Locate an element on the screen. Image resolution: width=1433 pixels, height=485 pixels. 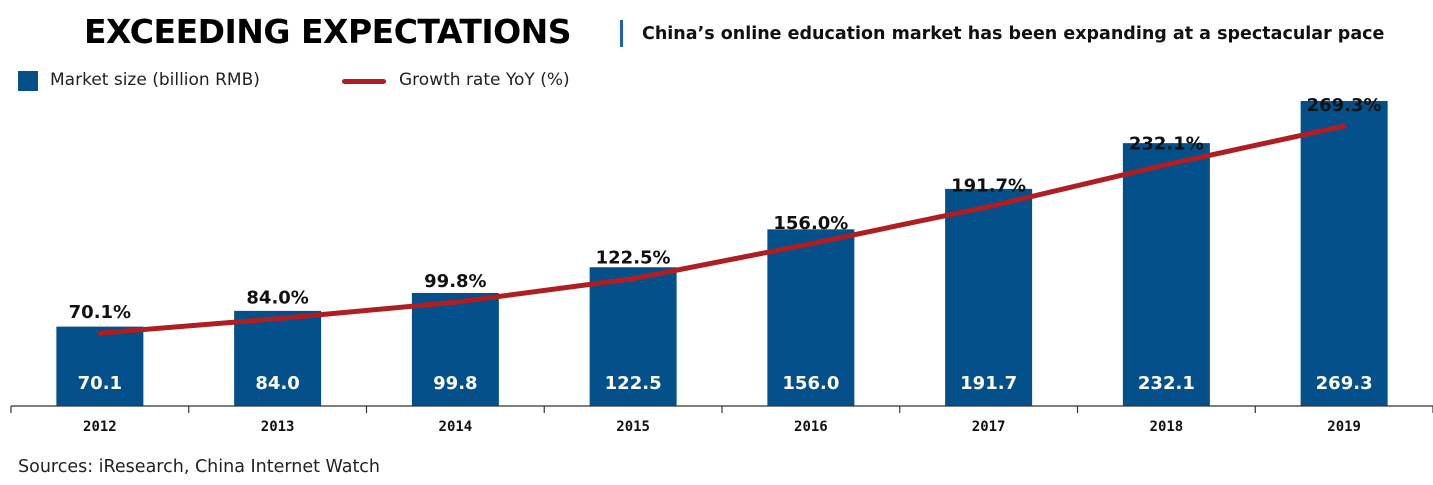
x-axis-ticks is located at coordinates (721, 409).